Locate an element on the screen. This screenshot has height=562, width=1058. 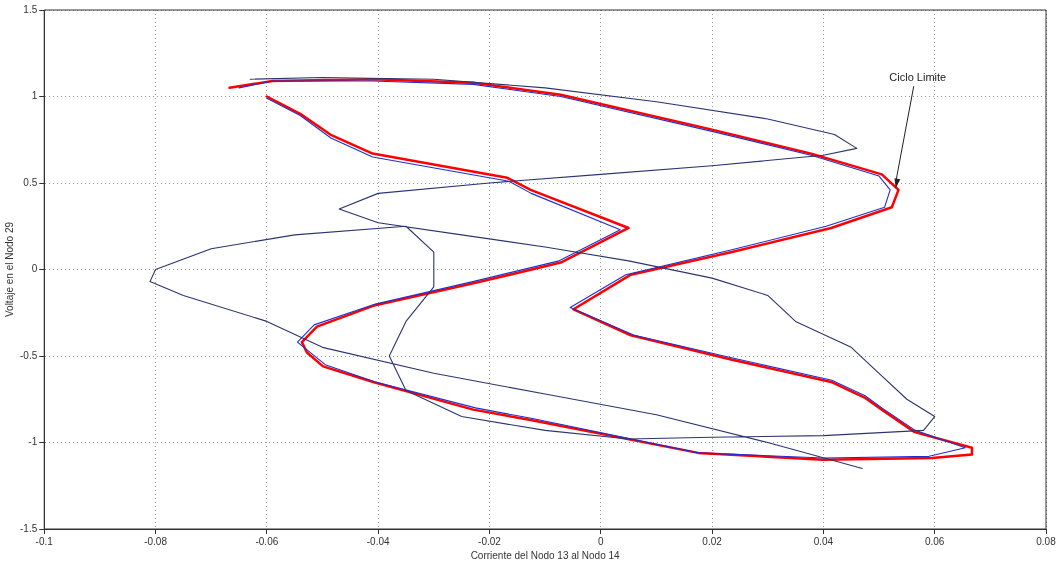
x-tick-label: 0.08 is located at coordinates (1046, 541).